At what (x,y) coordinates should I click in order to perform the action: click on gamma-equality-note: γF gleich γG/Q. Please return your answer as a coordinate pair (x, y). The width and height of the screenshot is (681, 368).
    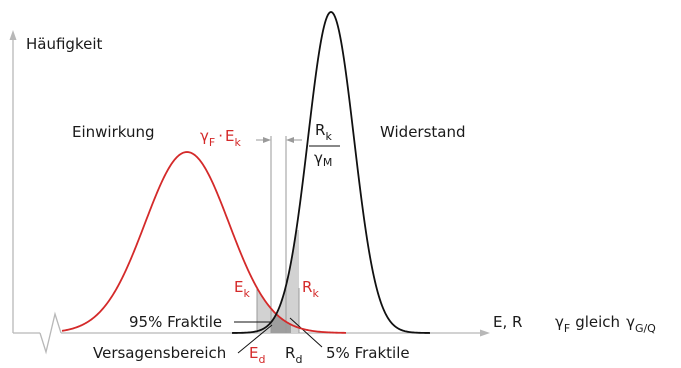
    Looking at the image, I should click on (605, 324).